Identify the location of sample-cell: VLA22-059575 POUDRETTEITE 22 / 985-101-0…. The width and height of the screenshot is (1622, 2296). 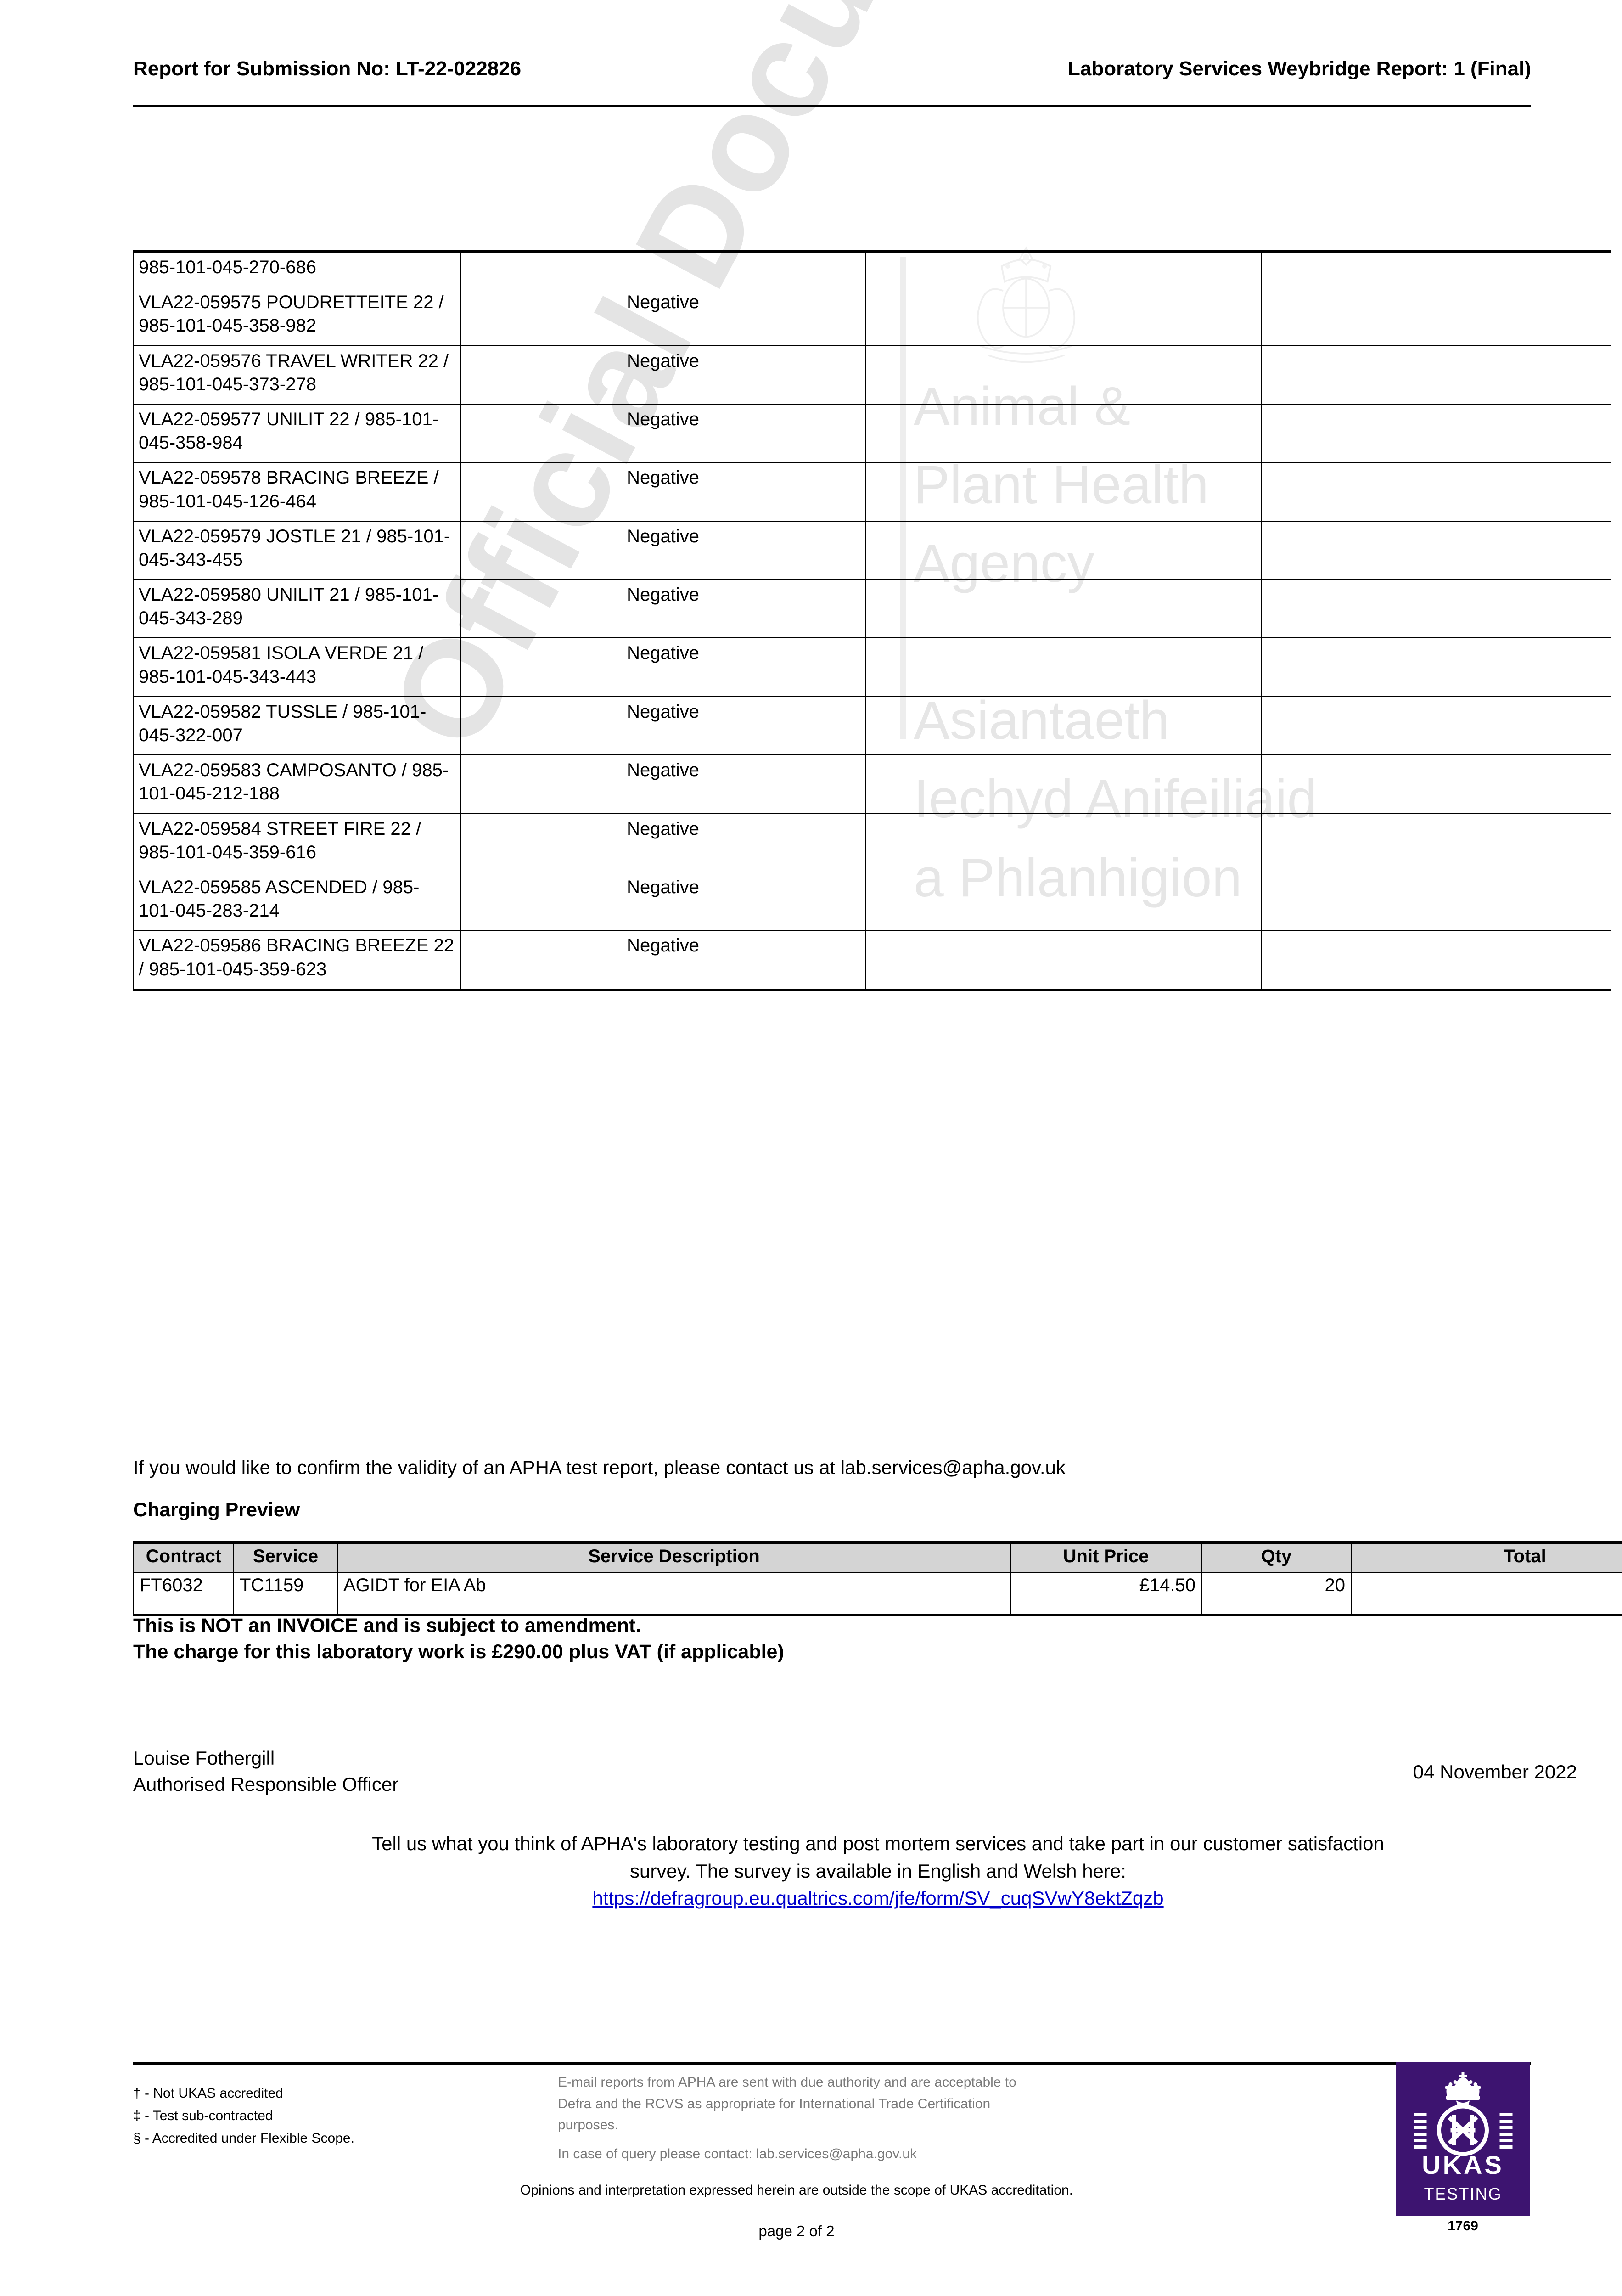
(297, 316).